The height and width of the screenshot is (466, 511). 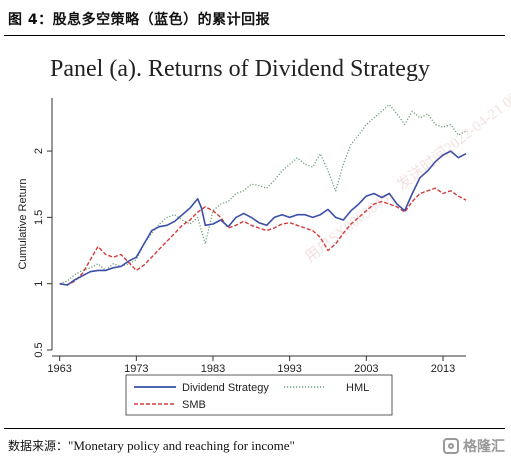 I want to click on x-tick-label: 1973, so click(x=136, y=369).